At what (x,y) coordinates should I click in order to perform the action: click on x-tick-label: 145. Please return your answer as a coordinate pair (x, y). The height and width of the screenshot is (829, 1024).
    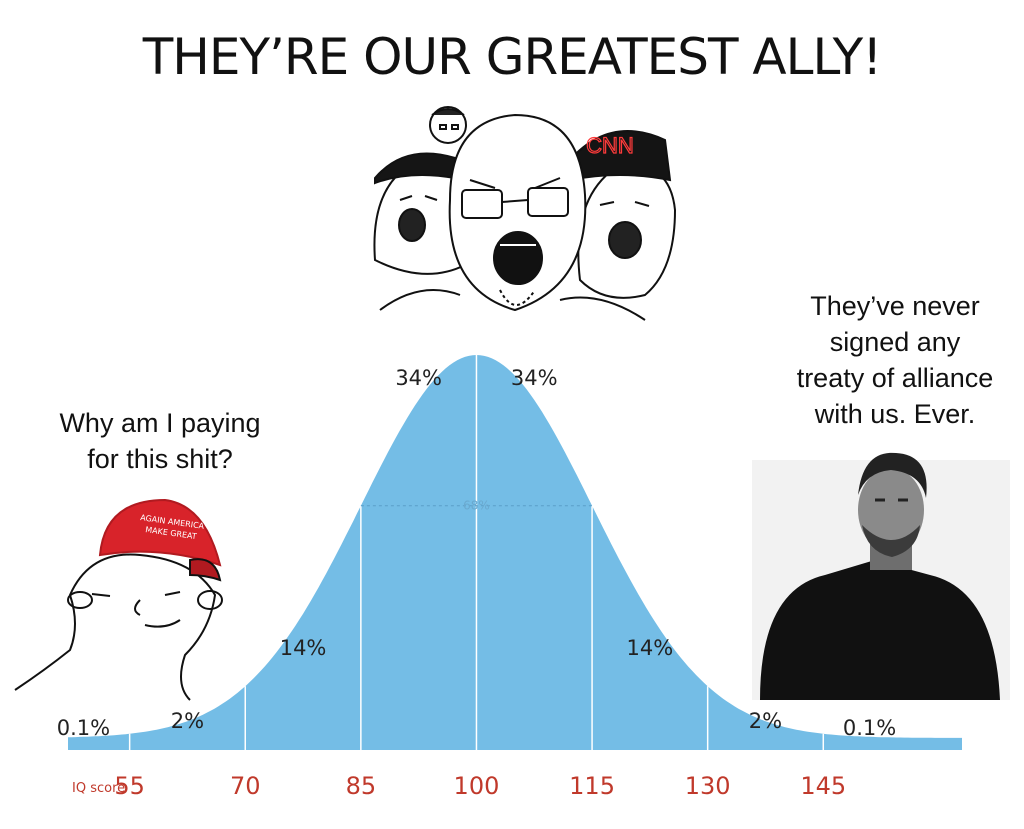
    Looking at the image, I should click on (823, 786).